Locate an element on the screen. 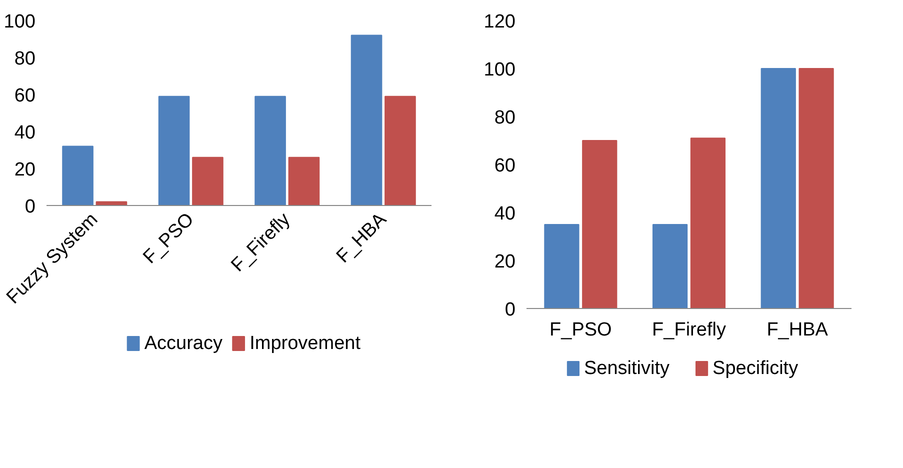 The image size is (903, 468). legend-label: Specificity is located at coordinates (755, 368).